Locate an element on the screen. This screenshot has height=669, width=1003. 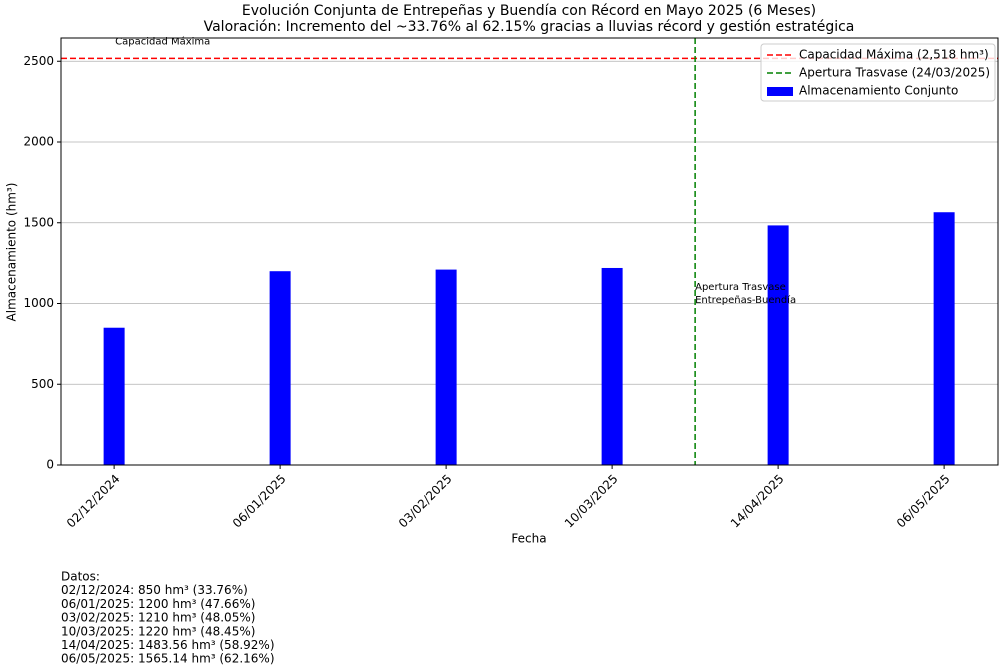
y-tick-label: 1000 is located at coordinates (38, 303).